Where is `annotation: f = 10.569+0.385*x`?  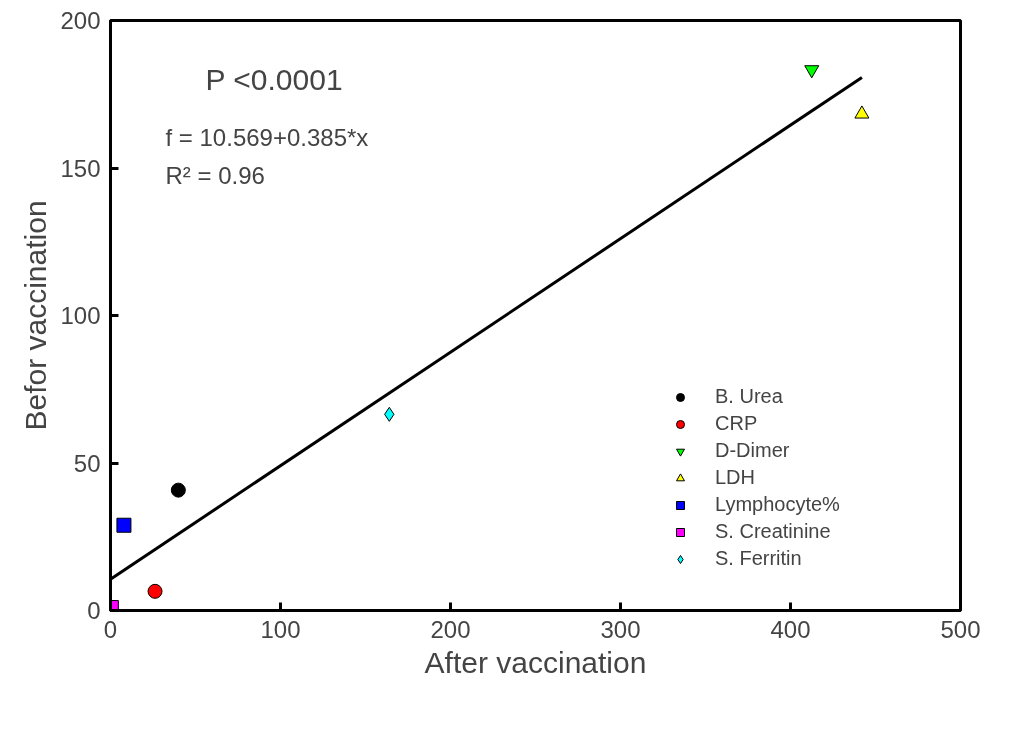
annotation: f = 10.569+0.385*x is located at coordinates (267, 137).